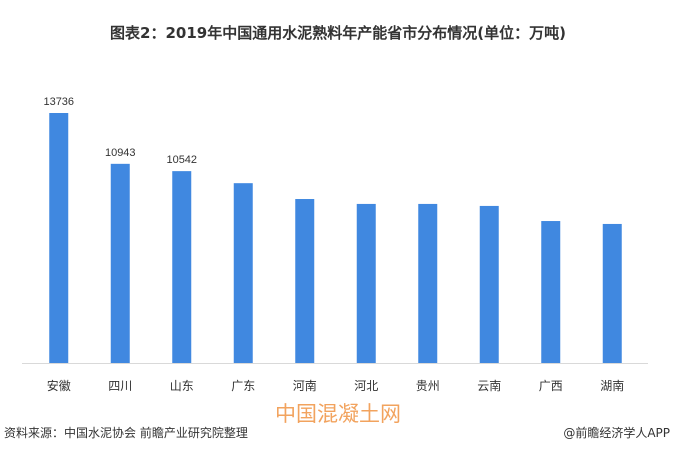  Describe the element at coordinates (428, 283) in the screenshot. I see `bar-贵州` at that location.